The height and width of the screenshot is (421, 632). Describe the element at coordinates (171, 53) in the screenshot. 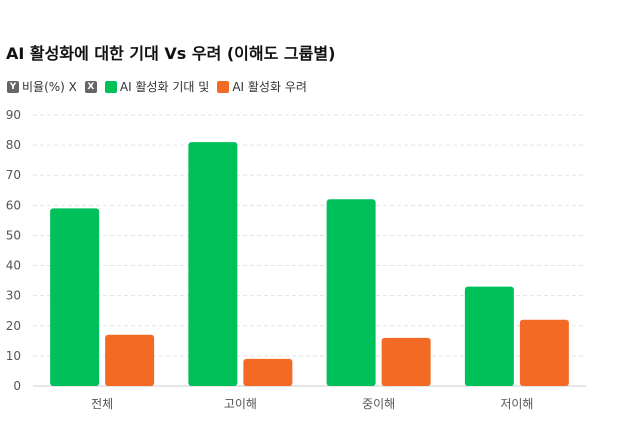

I see `chart-title: AI 활성화에 대한 기대 Vs 우려 (이해도 그룹별)` at that location.